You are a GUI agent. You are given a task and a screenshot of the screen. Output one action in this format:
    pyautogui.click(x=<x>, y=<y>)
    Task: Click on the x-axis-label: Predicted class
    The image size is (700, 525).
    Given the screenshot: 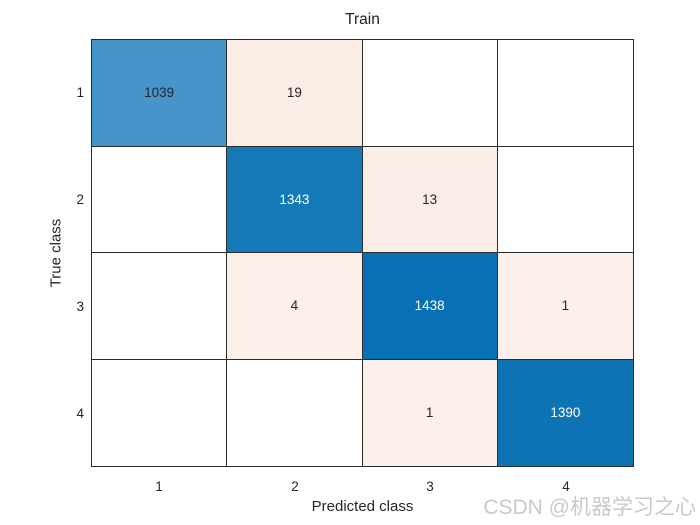 What is the action you would take?
    pyautogui.click(x=362, y=506)
    